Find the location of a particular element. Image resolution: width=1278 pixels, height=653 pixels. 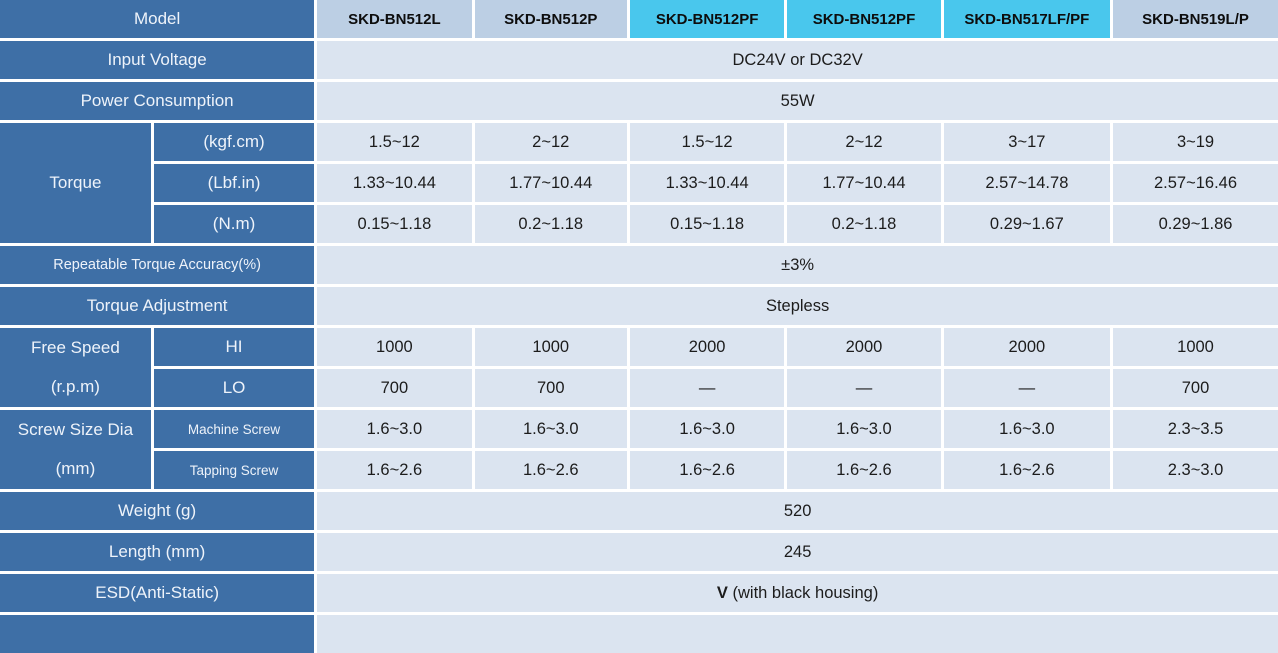

free-speed-label: Free Speed (r.p.m) is located at coordinates (75, 368).